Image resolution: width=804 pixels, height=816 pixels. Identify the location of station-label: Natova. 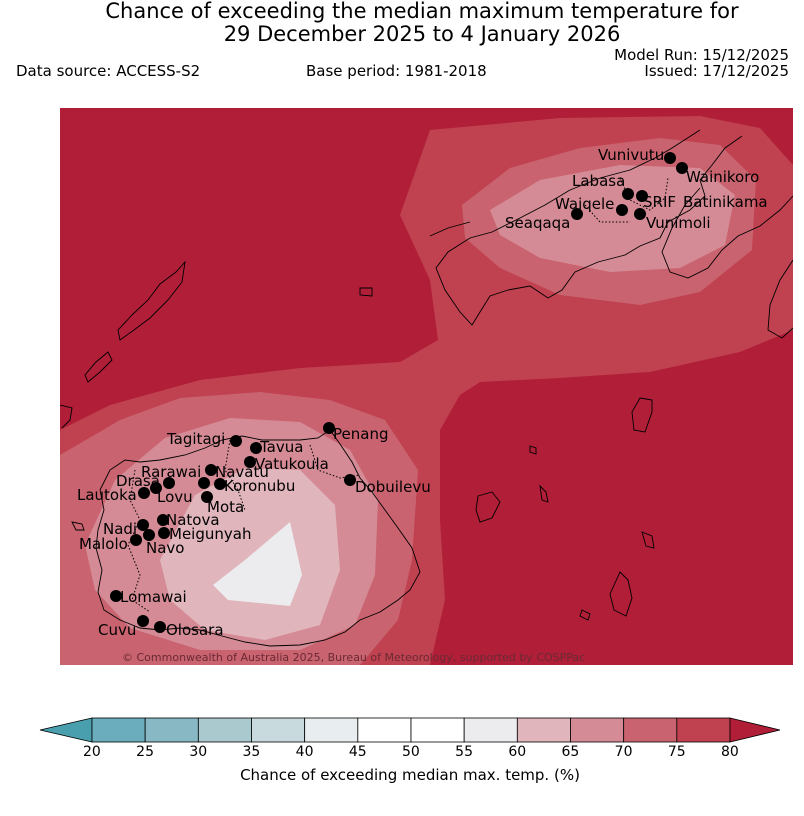
(193, 520).